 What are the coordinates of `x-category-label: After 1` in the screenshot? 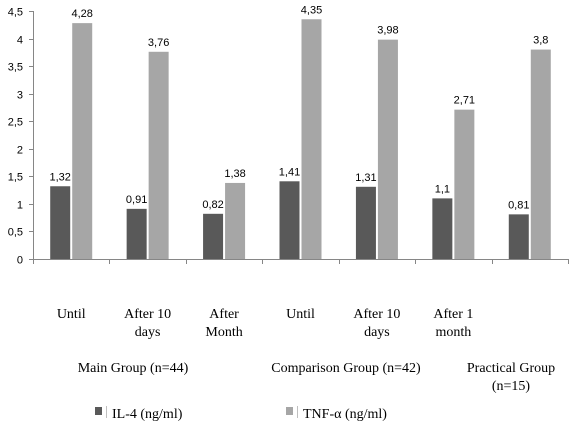 It's located at (453, 314).